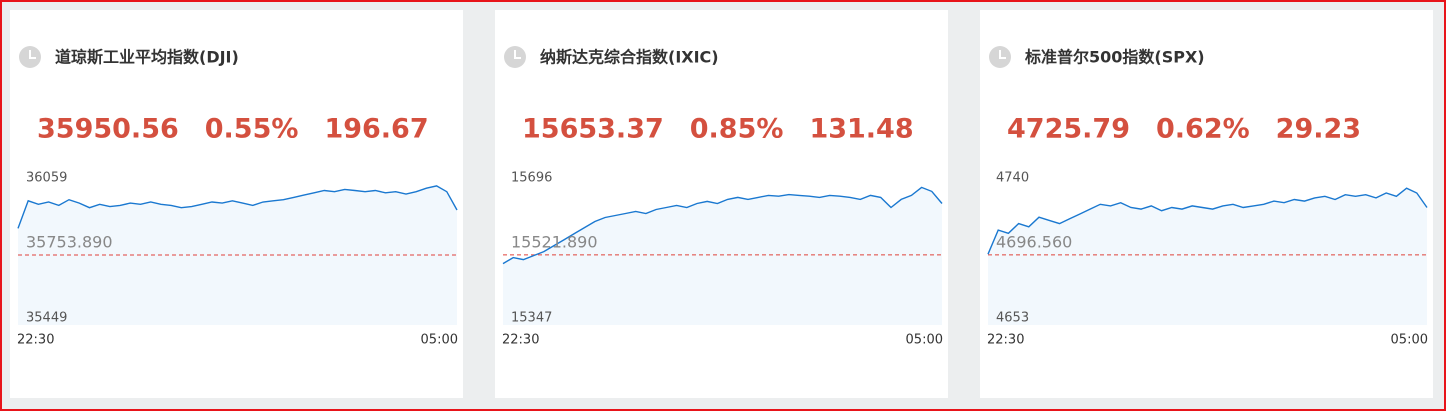 This screenshot has width=1446, height=411. I want to click on reference-label: 35753.890, so click(69, 242).